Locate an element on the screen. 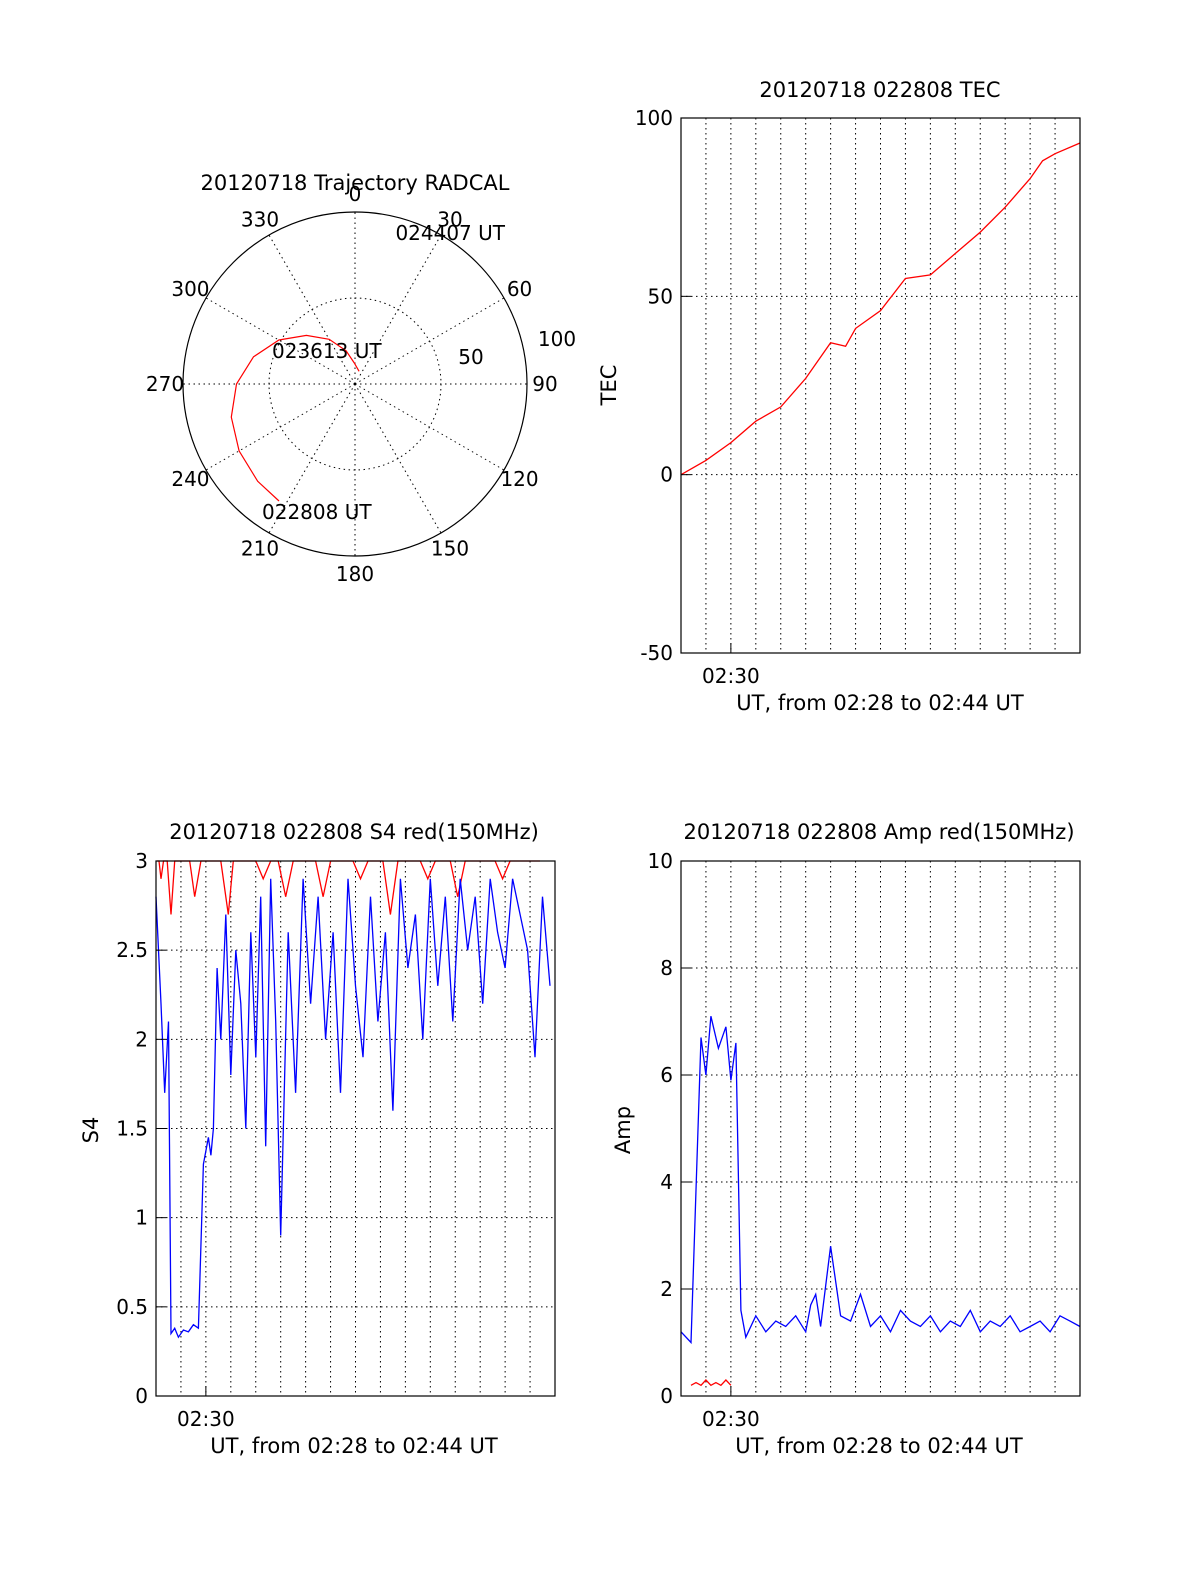 The height and width of the screenshot is (1575, 1200). amp-title: 20120718 022808 Amp red(150MHz) is located at coordinates (878, 832).